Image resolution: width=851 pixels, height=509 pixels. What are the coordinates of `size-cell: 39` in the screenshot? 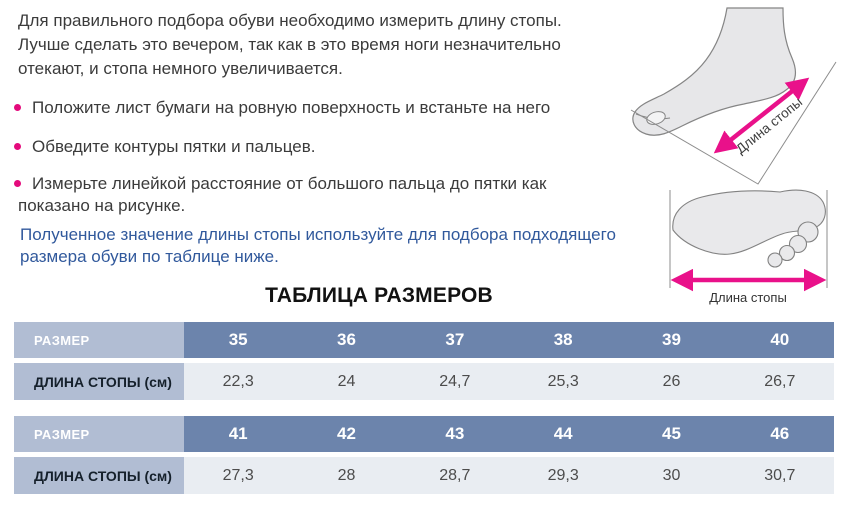 It's located at (671, 340).